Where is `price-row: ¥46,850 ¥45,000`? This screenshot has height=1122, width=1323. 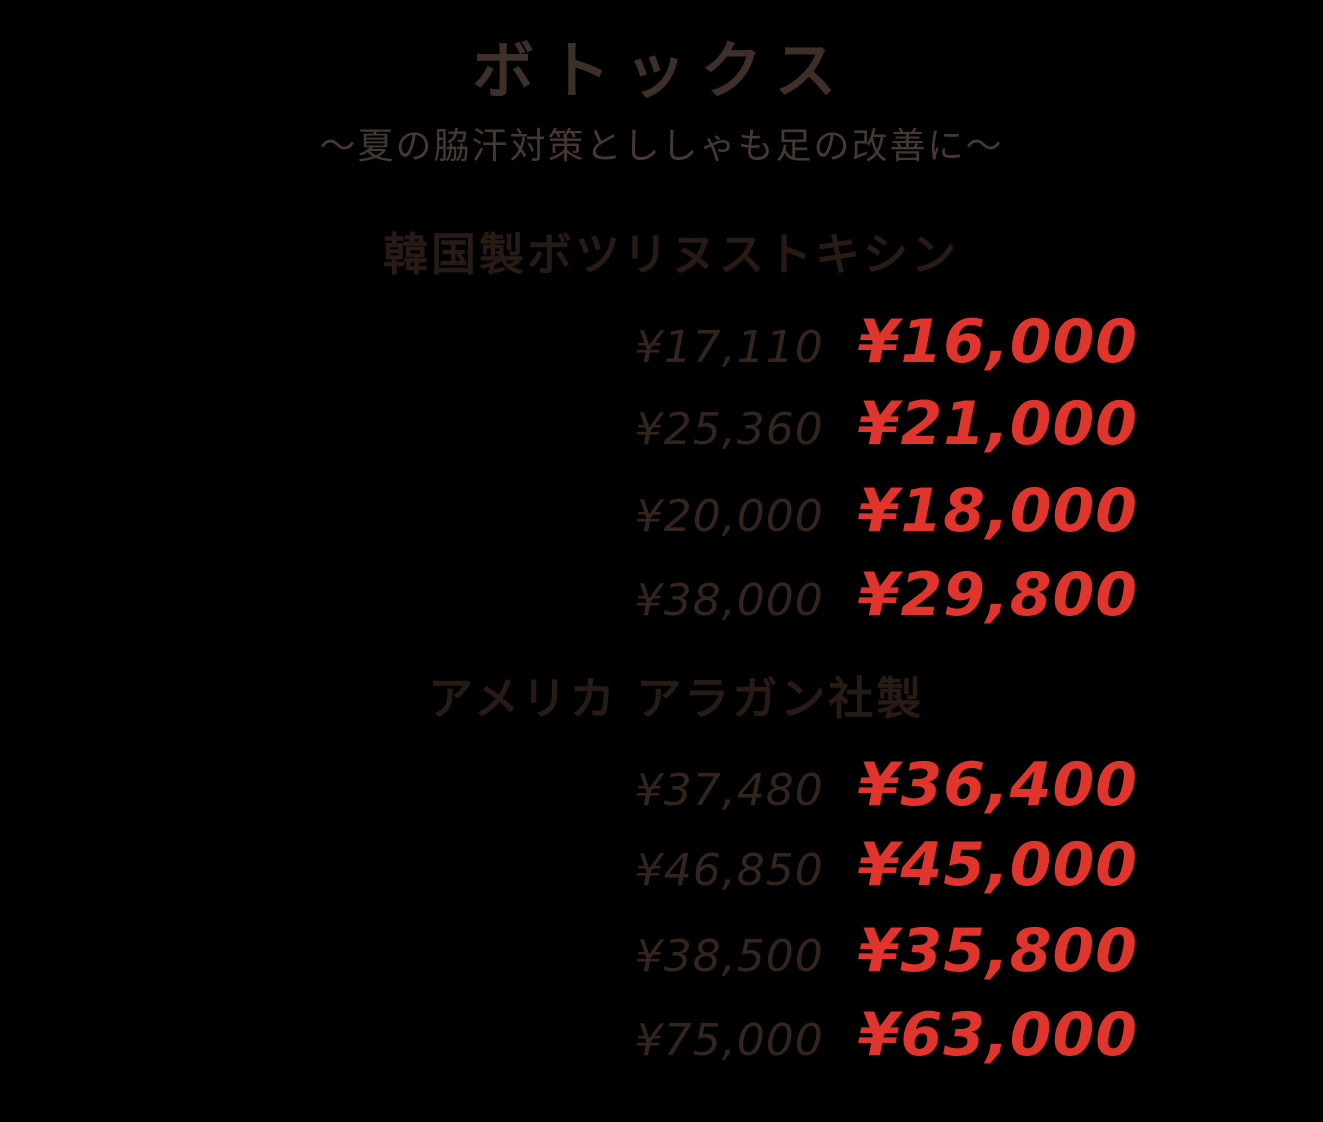 price-row: ¥46,850 ¥45,000 is located at coordinates (808, 865).